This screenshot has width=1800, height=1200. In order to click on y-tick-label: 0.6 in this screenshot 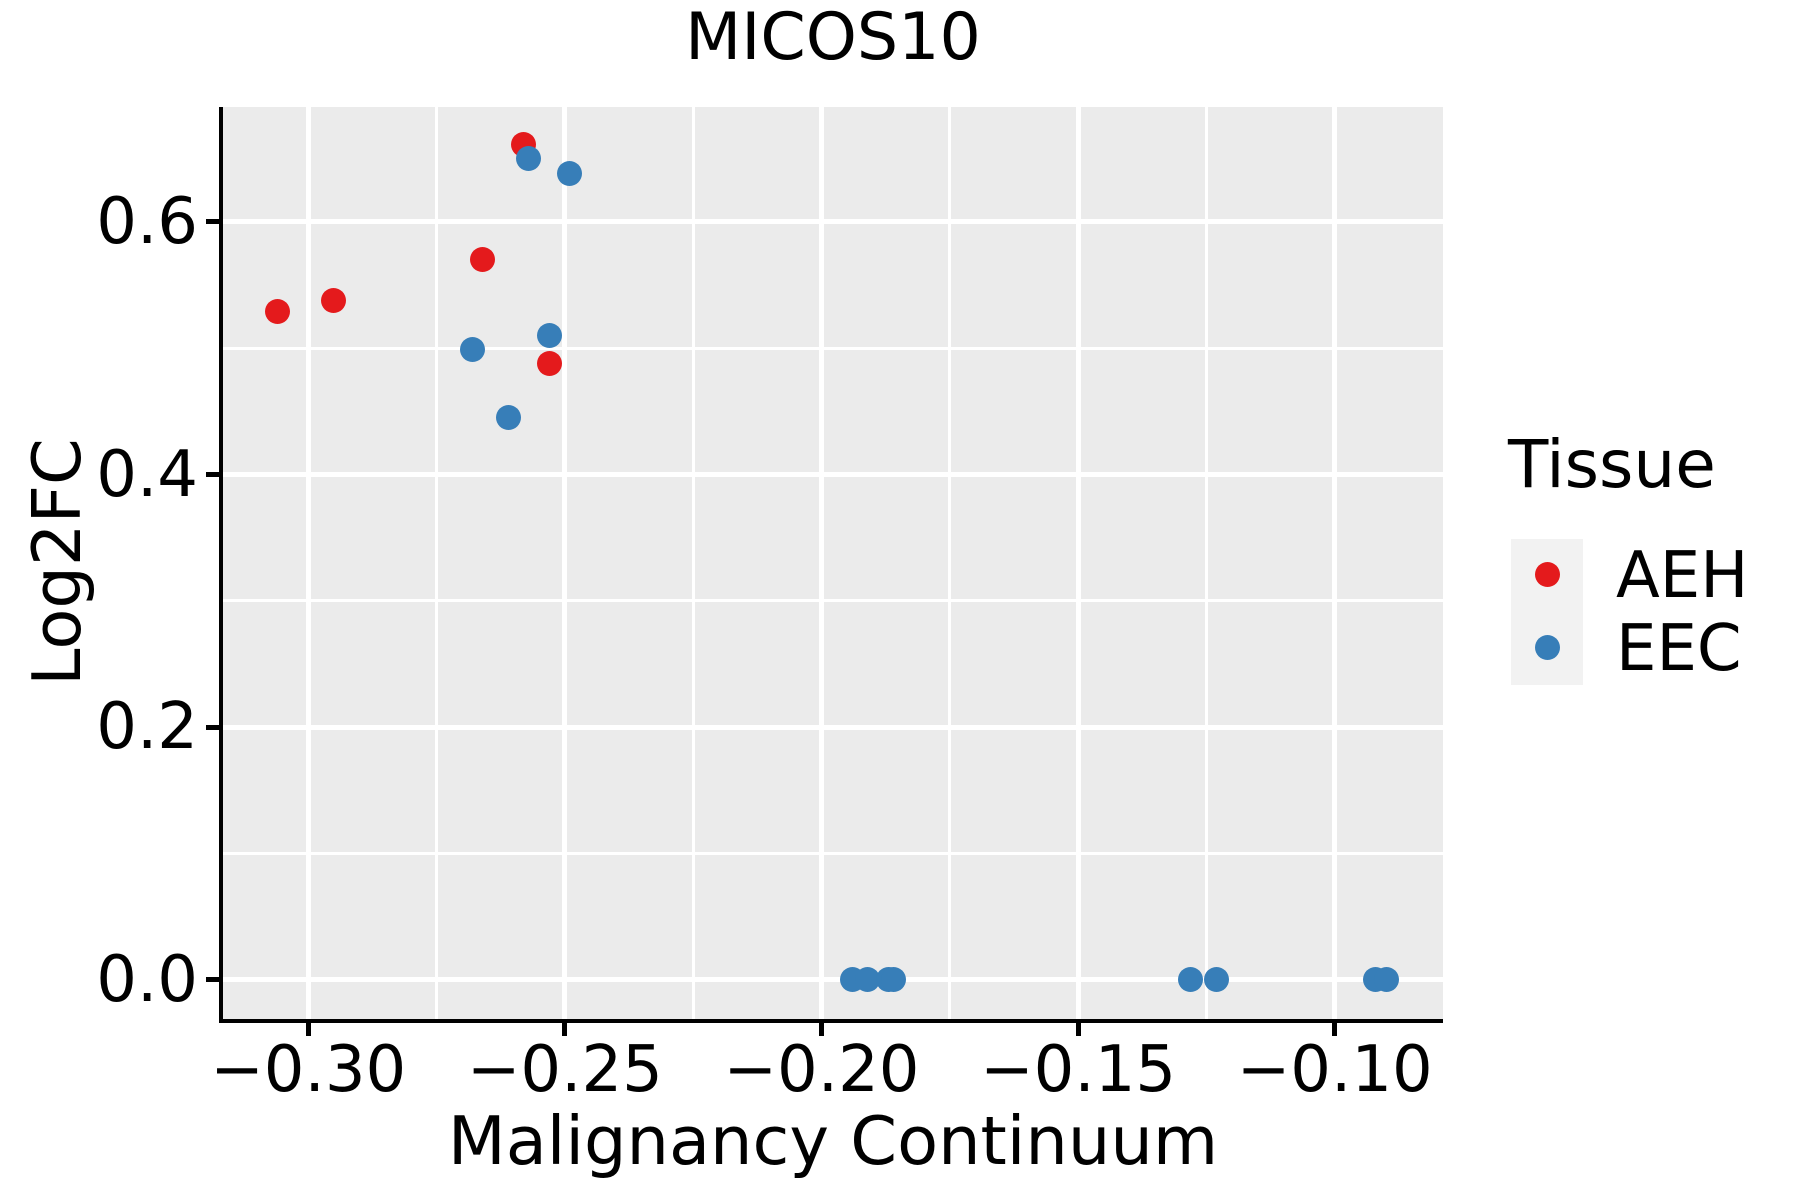, I will do `click(147, 221)`.